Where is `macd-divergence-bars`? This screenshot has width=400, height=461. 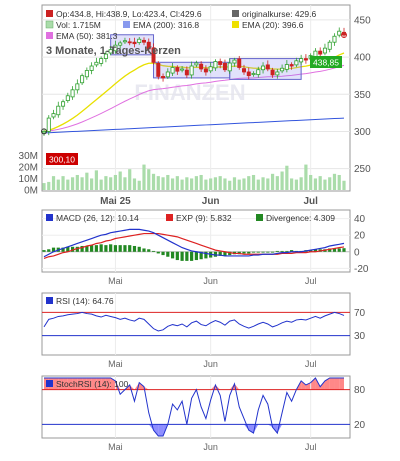
macd-divergence-bars is located at coordinates (194, 252).